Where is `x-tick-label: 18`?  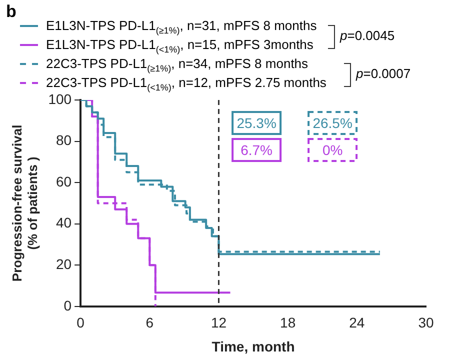 x-tick-label: 18 is located at coordinates (288, 322).